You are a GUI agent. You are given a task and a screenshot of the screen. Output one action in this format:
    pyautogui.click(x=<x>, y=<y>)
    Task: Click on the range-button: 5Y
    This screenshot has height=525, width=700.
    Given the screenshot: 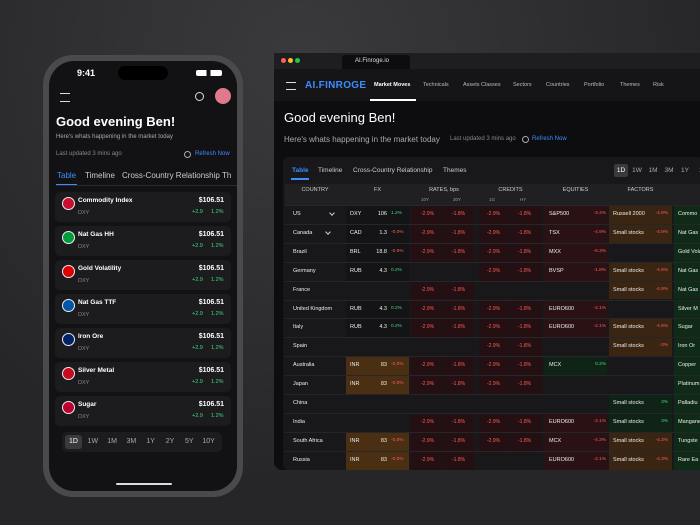 What is the action you would take?
    pyautogui.click(x=189, y=441)
    